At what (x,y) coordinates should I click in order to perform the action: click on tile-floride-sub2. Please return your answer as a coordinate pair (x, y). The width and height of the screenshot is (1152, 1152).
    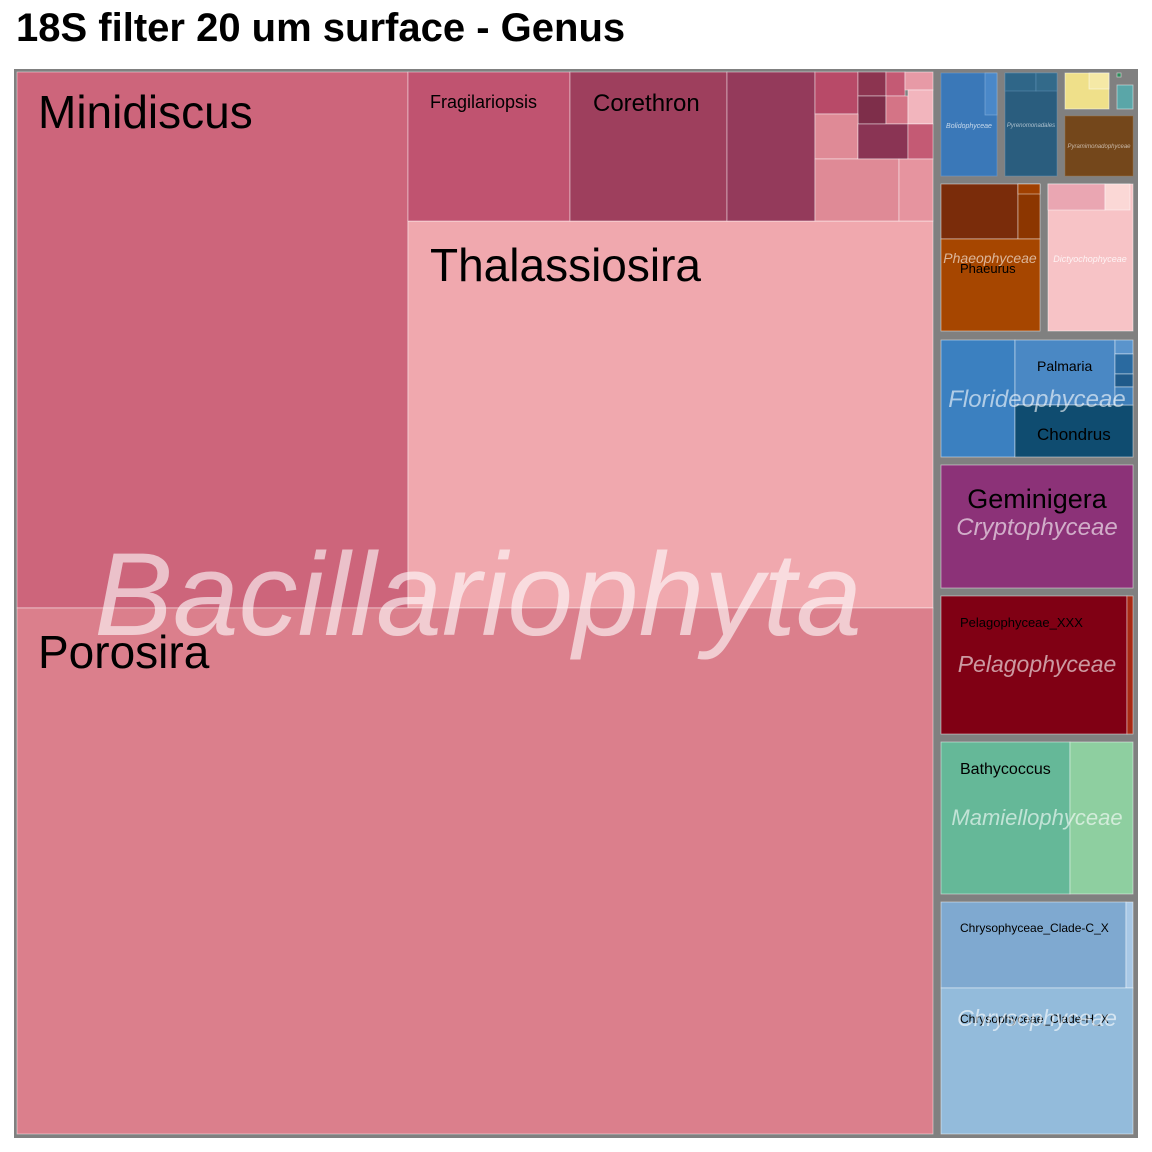
    Looking at the image, I should click on (1124, 364).